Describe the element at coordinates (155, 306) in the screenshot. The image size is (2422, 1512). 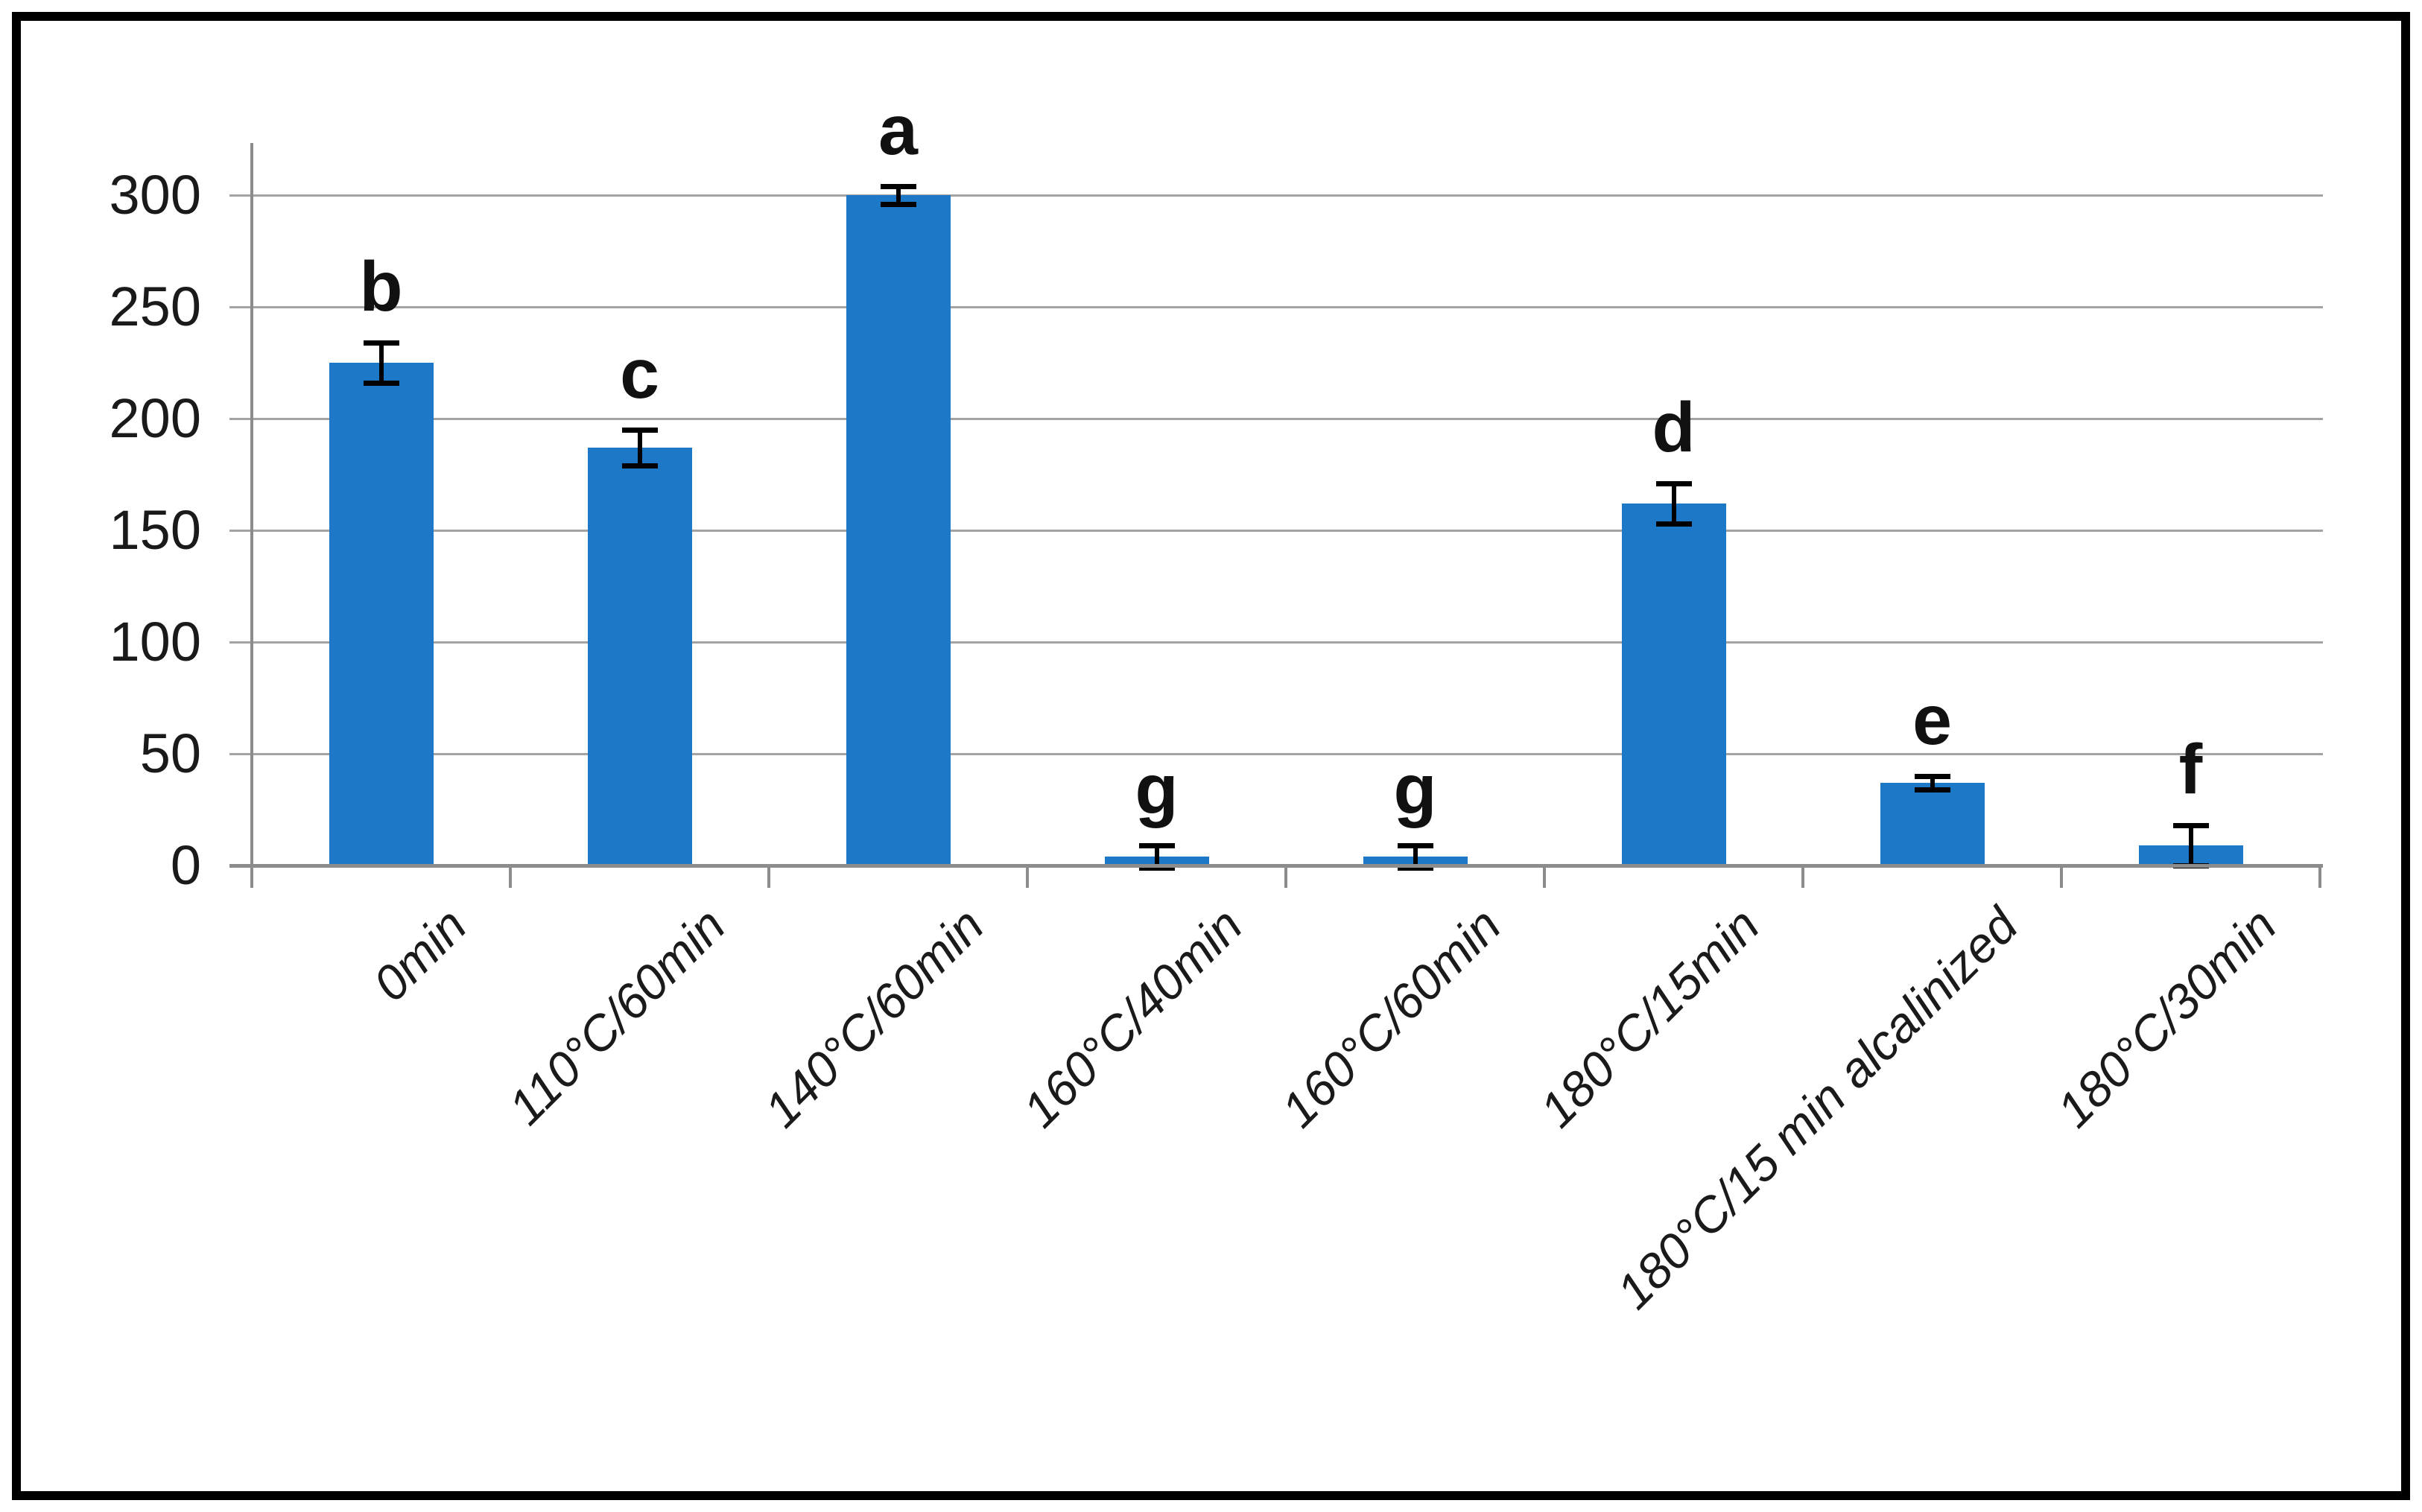
I see `y-axis-tick-label: 250` at that location.